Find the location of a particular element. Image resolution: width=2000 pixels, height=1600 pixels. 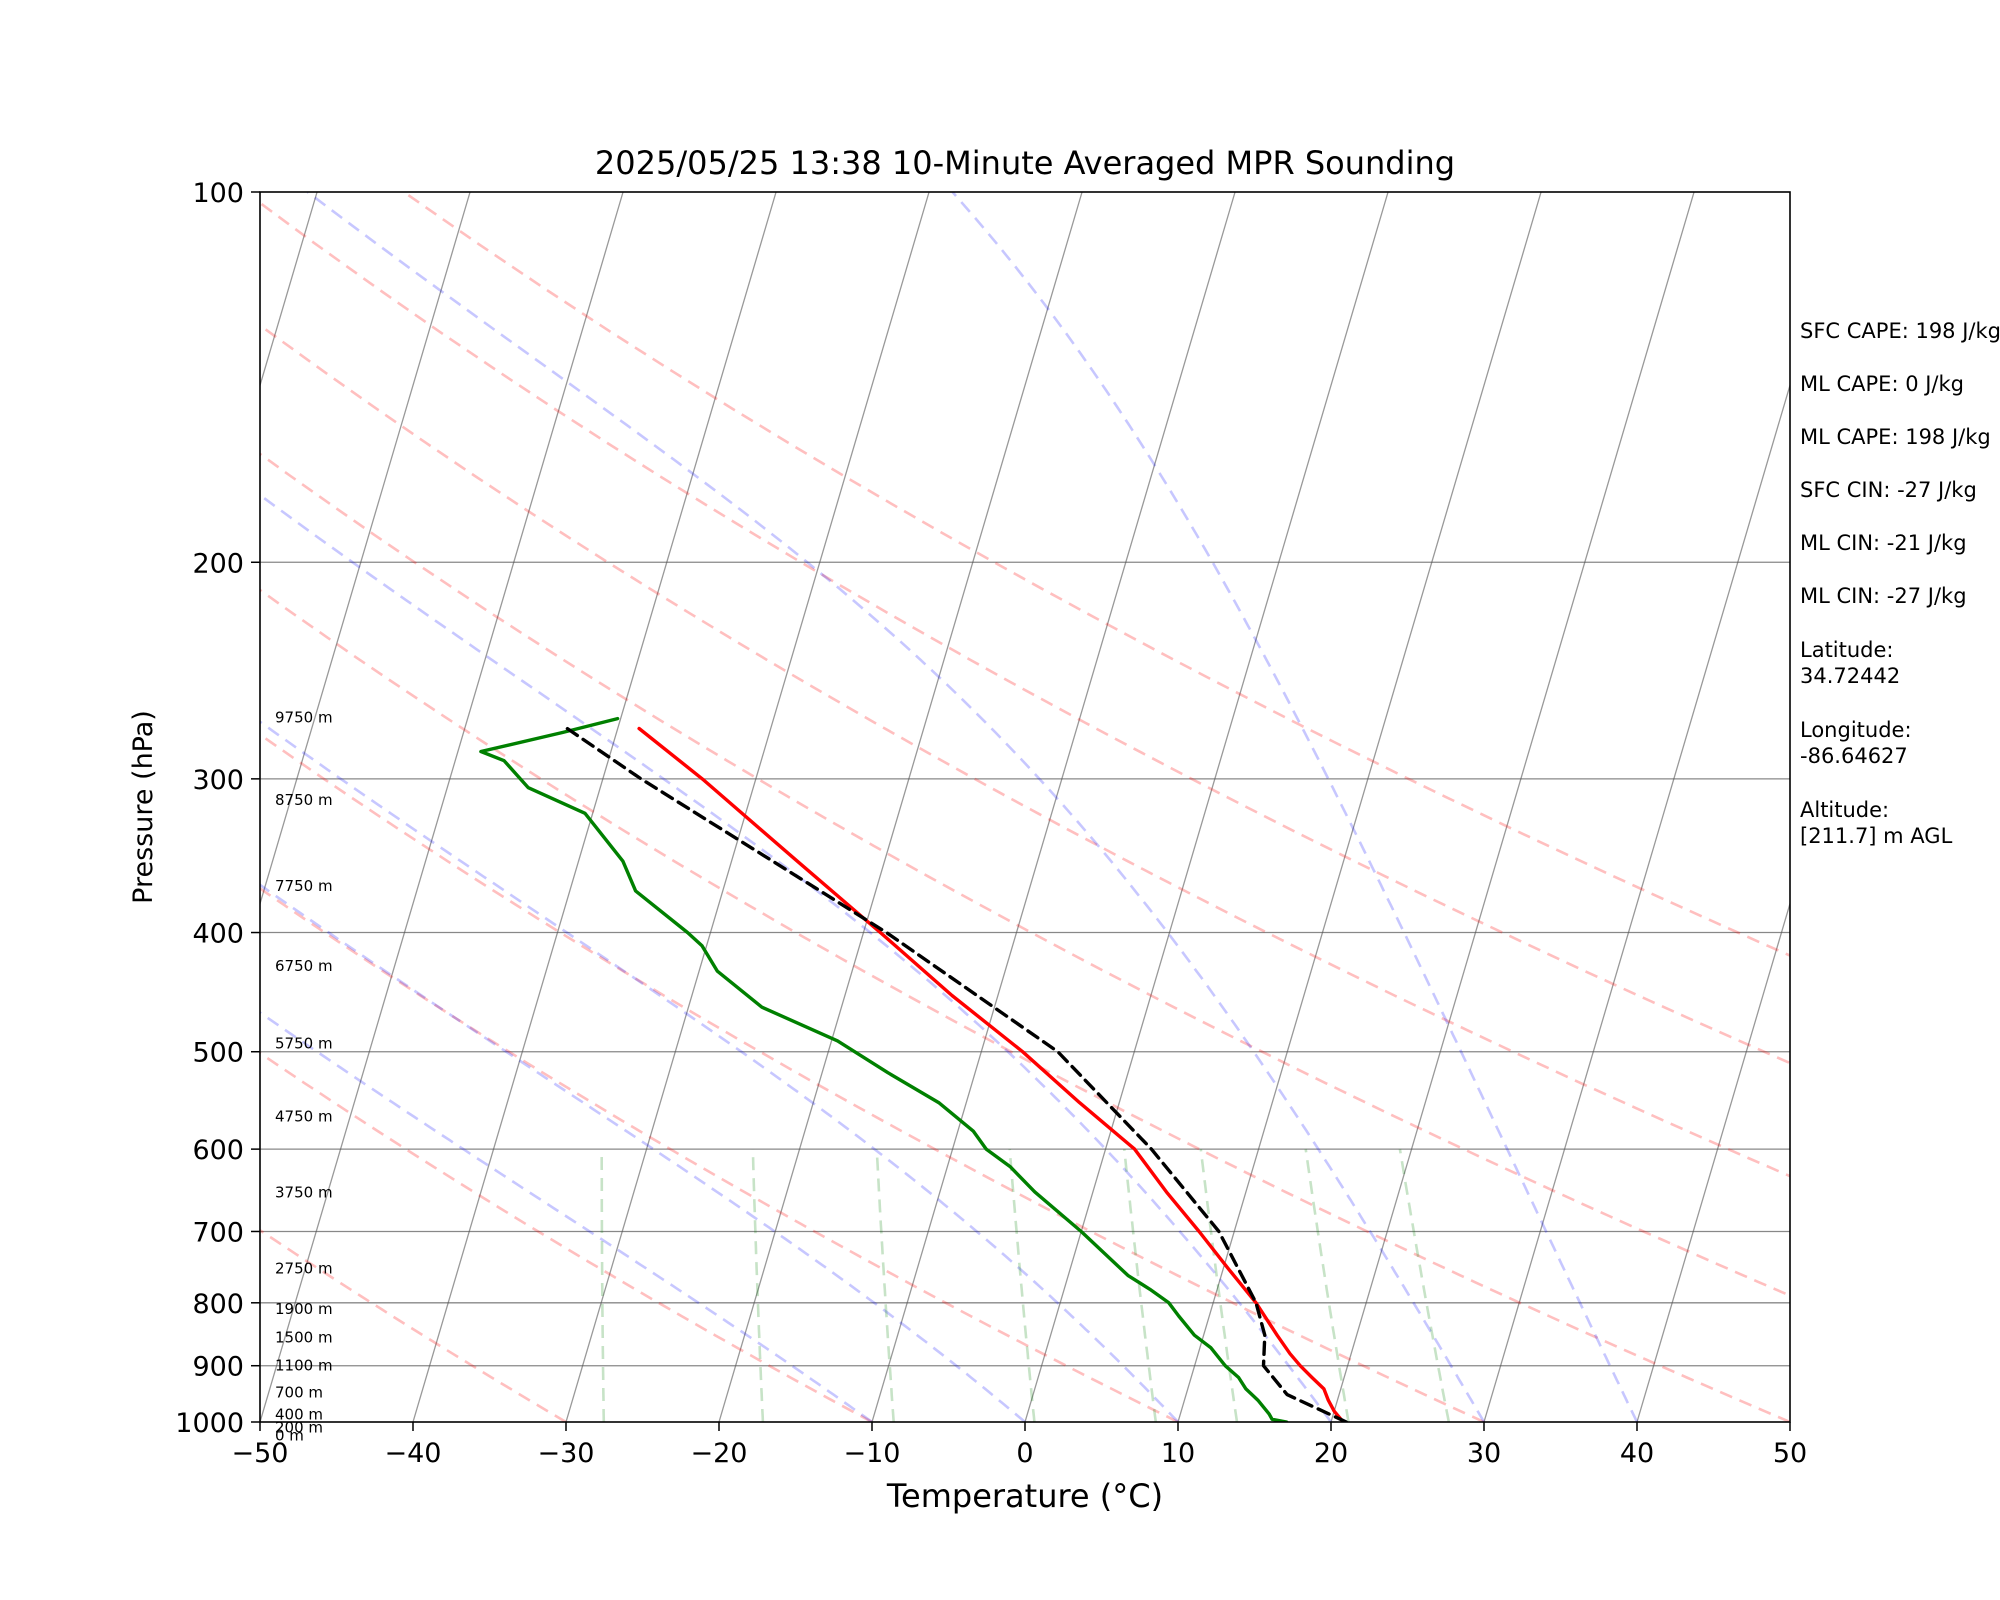

height-label: 6750 m is located at coordinates (304, 966).